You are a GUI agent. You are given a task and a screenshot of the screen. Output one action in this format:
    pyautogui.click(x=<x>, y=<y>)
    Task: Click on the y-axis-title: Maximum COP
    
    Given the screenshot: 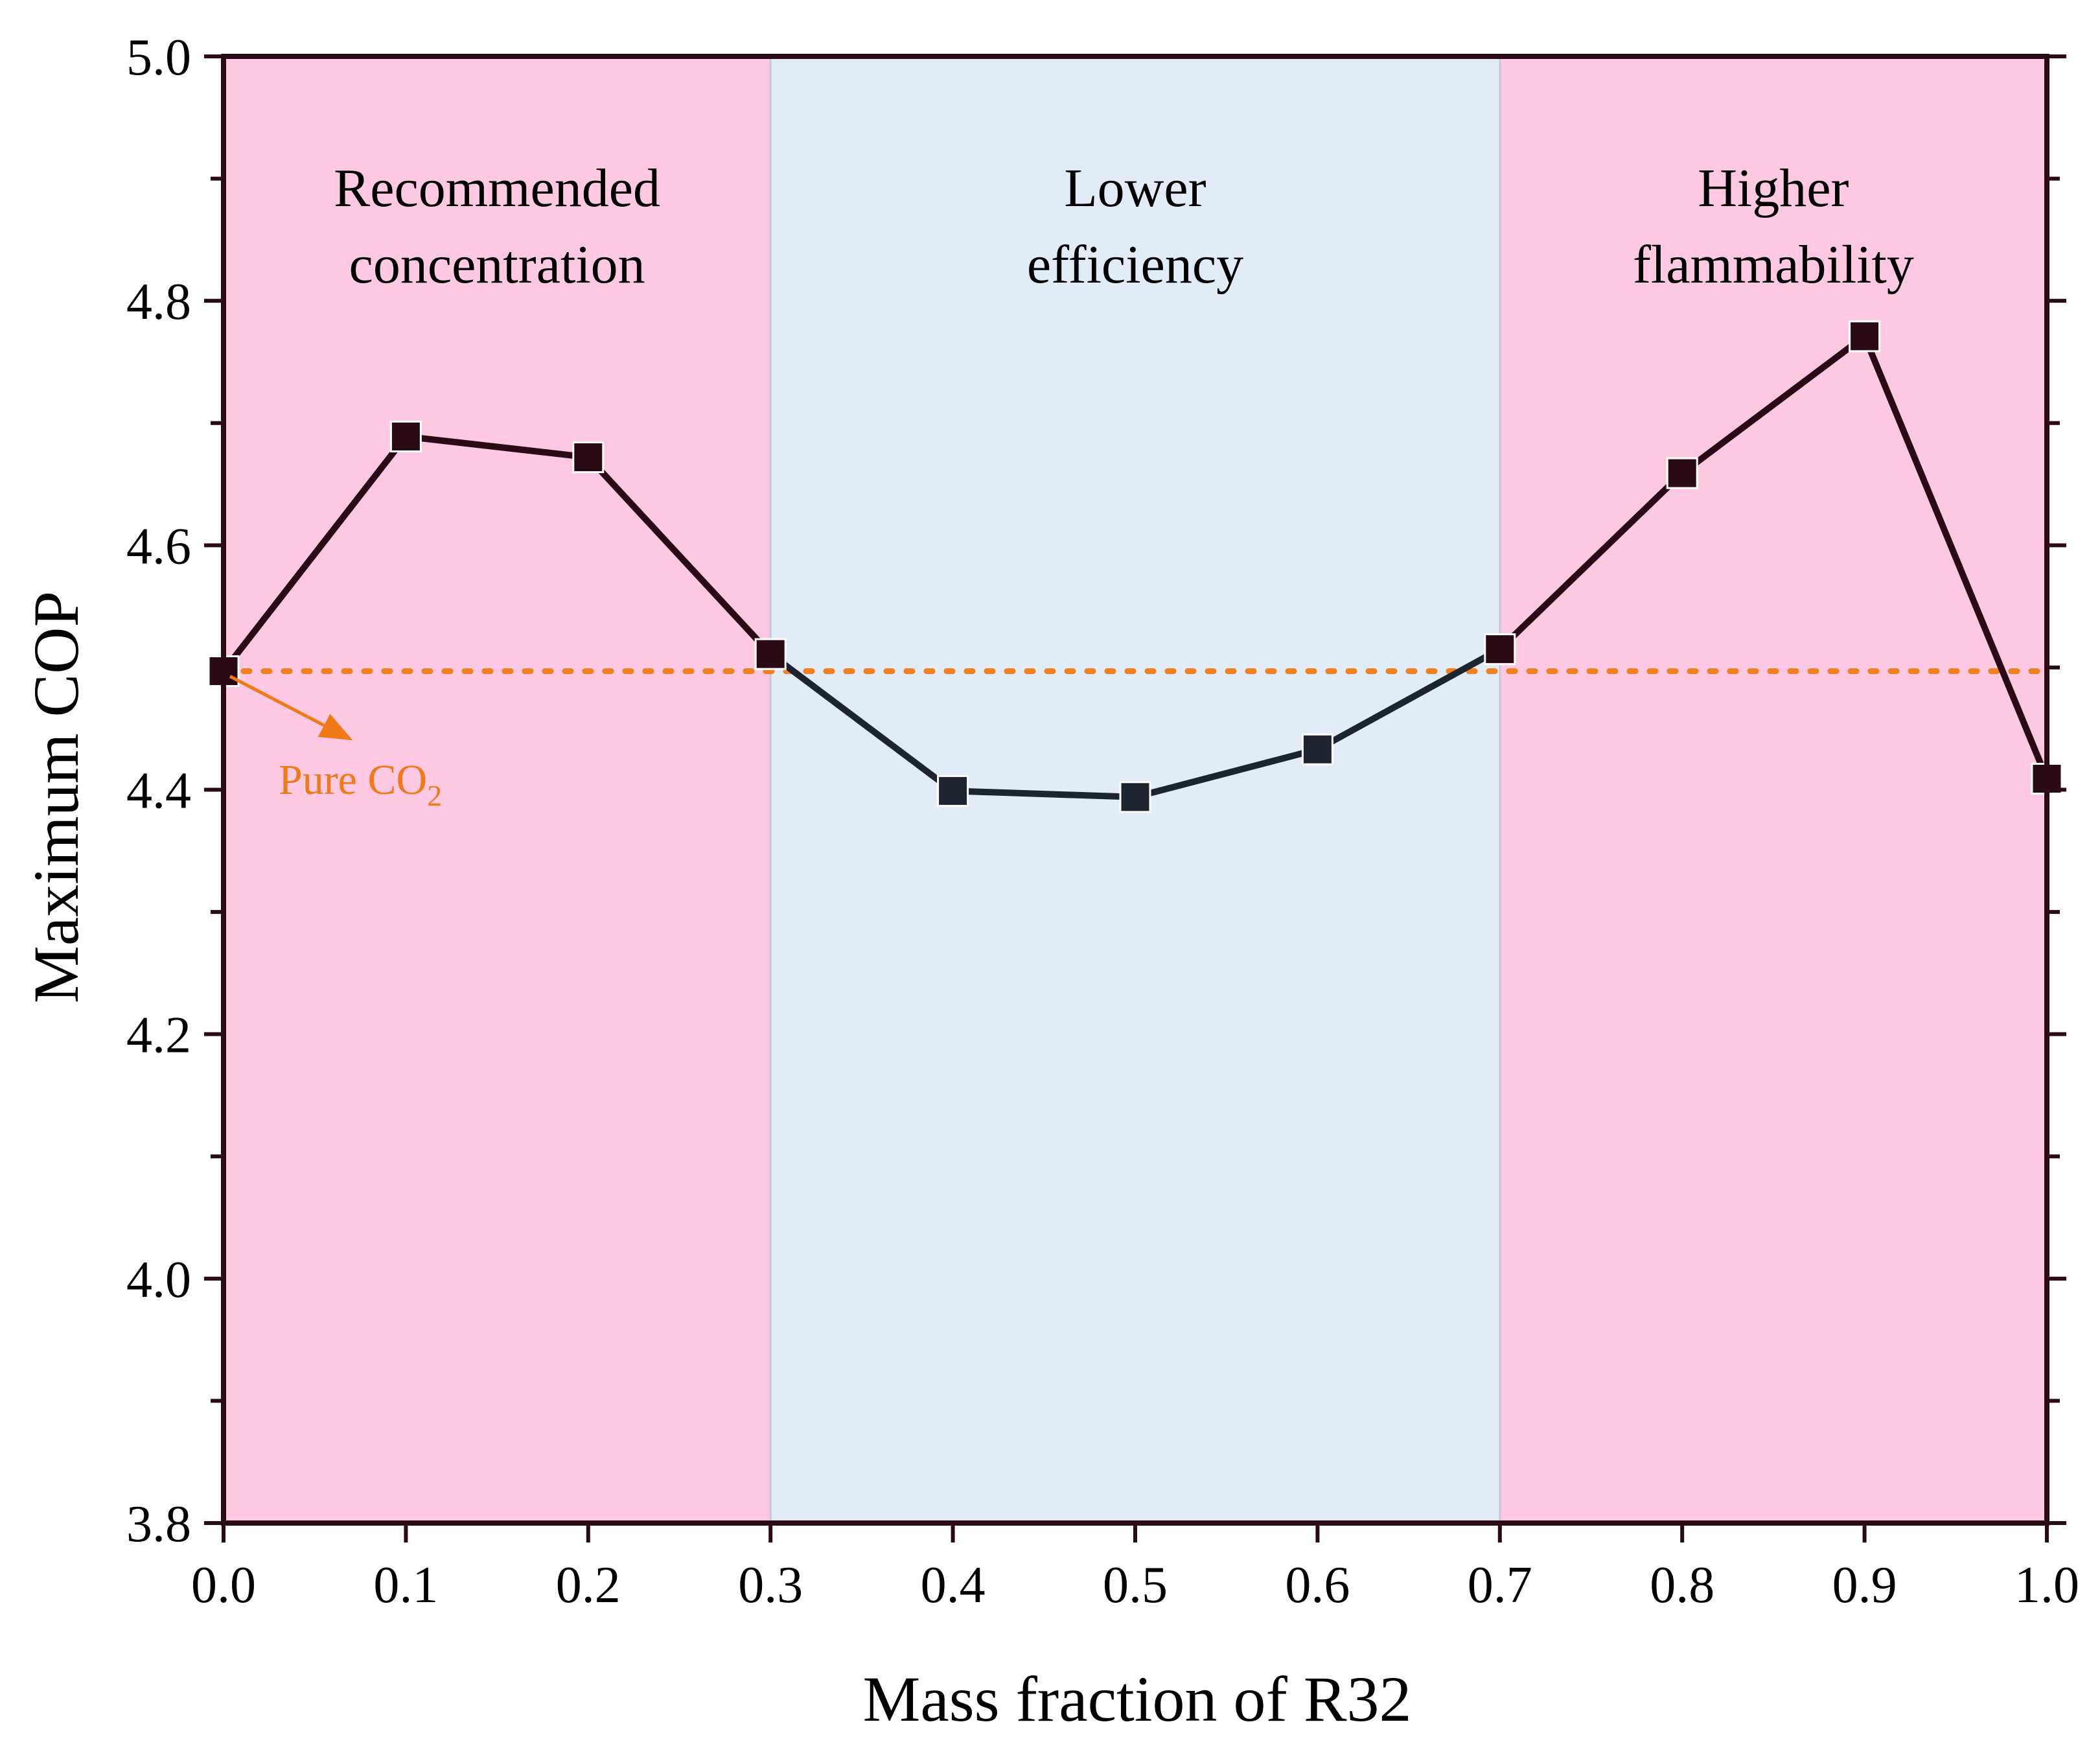 What is the action you would take?
    pyautogui.click(x=56, y=797)
    